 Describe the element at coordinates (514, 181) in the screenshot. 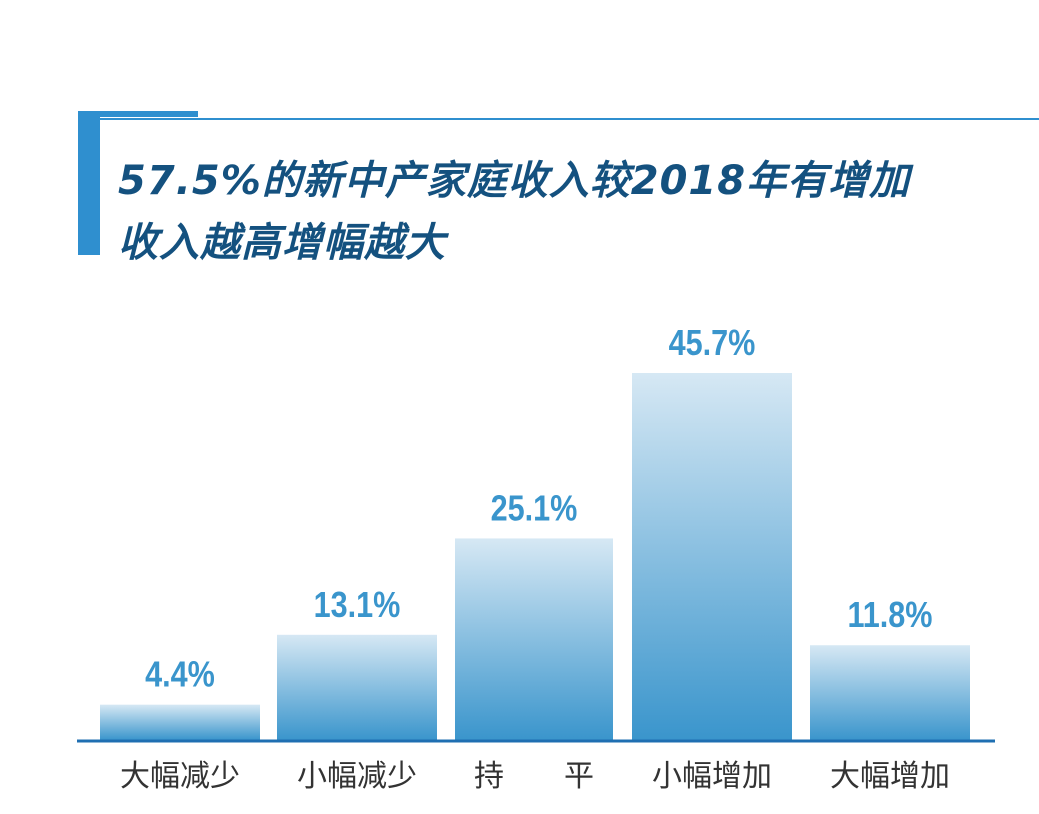

I see `chart-title-line-1: 57.5%的新中产家庭收入较2018年有增加` at that location.